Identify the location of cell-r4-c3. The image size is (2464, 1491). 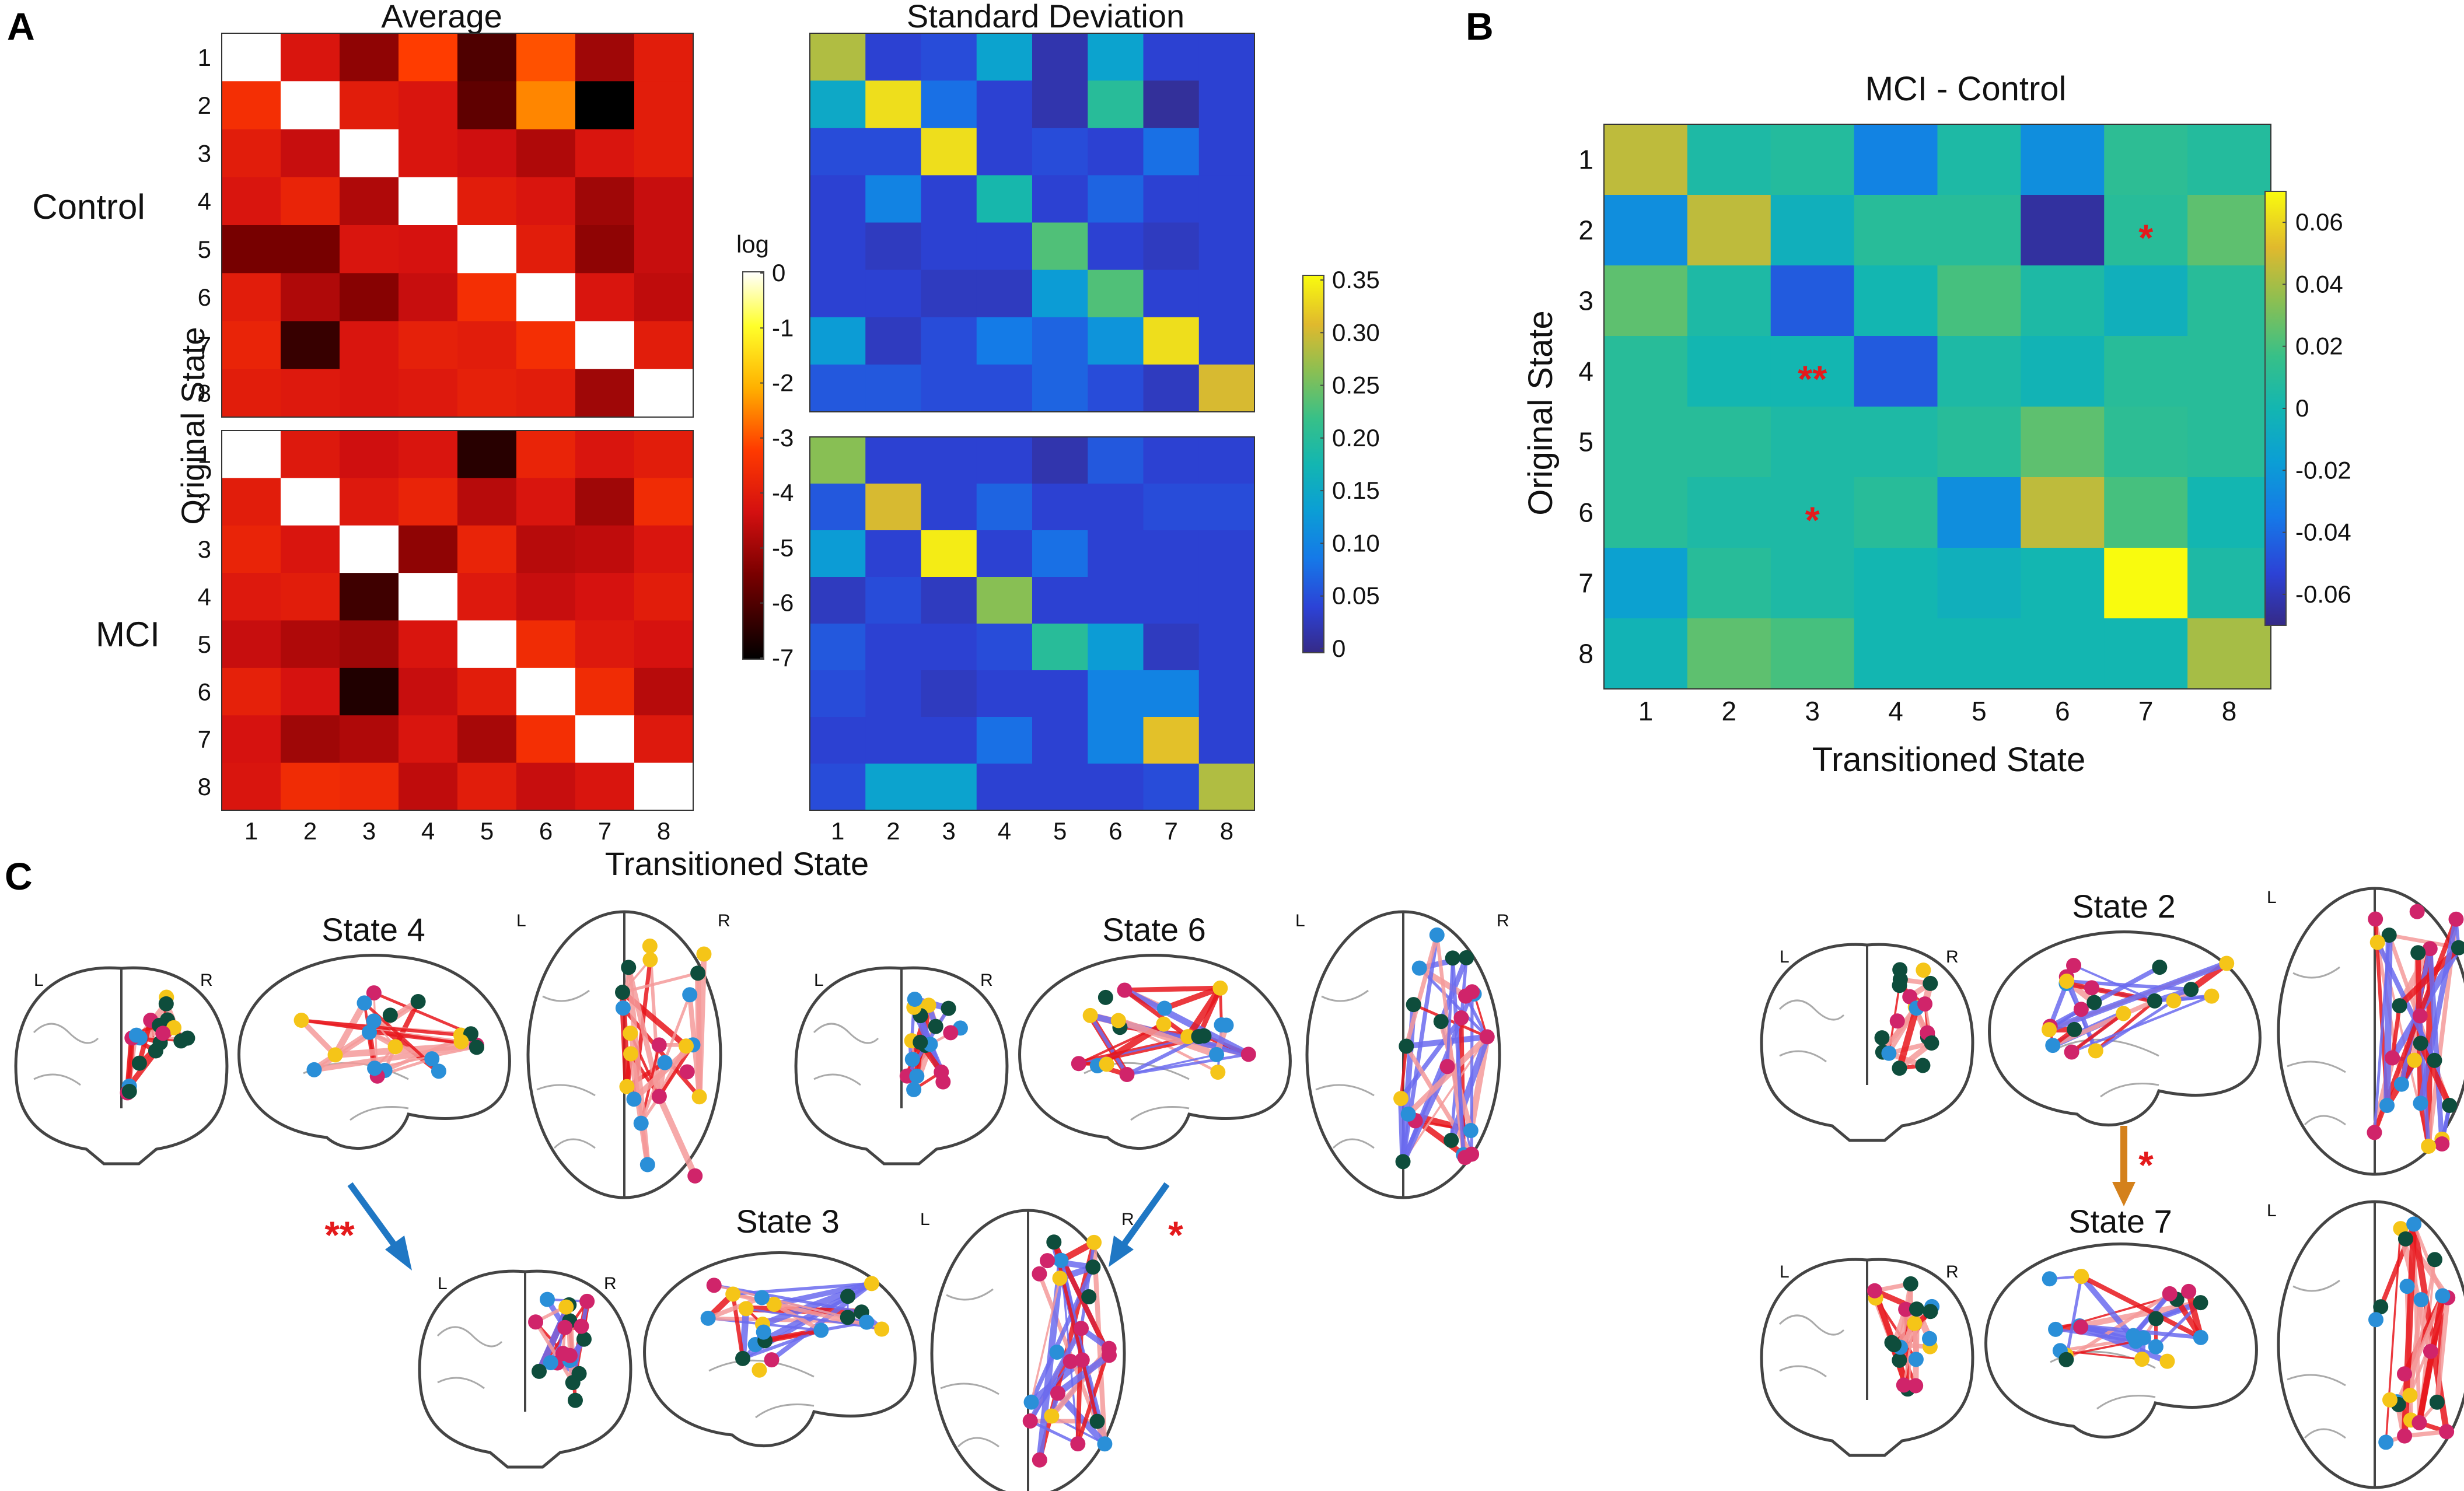
(369, 597).